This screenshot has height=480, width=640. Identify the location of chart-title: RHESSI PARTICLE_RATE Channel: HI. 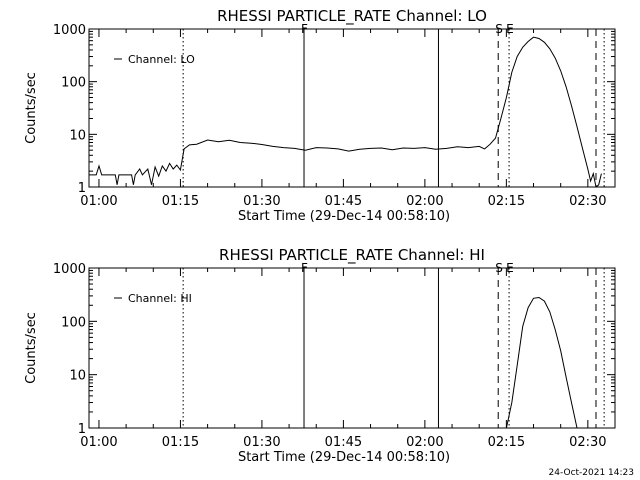
(352, 255).